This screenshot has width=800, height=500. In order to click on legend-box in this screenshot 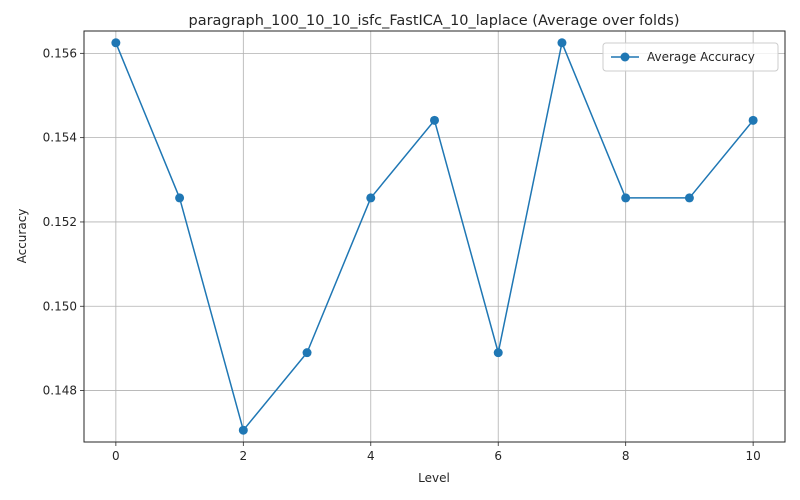, I will do `click(690, 57)`.